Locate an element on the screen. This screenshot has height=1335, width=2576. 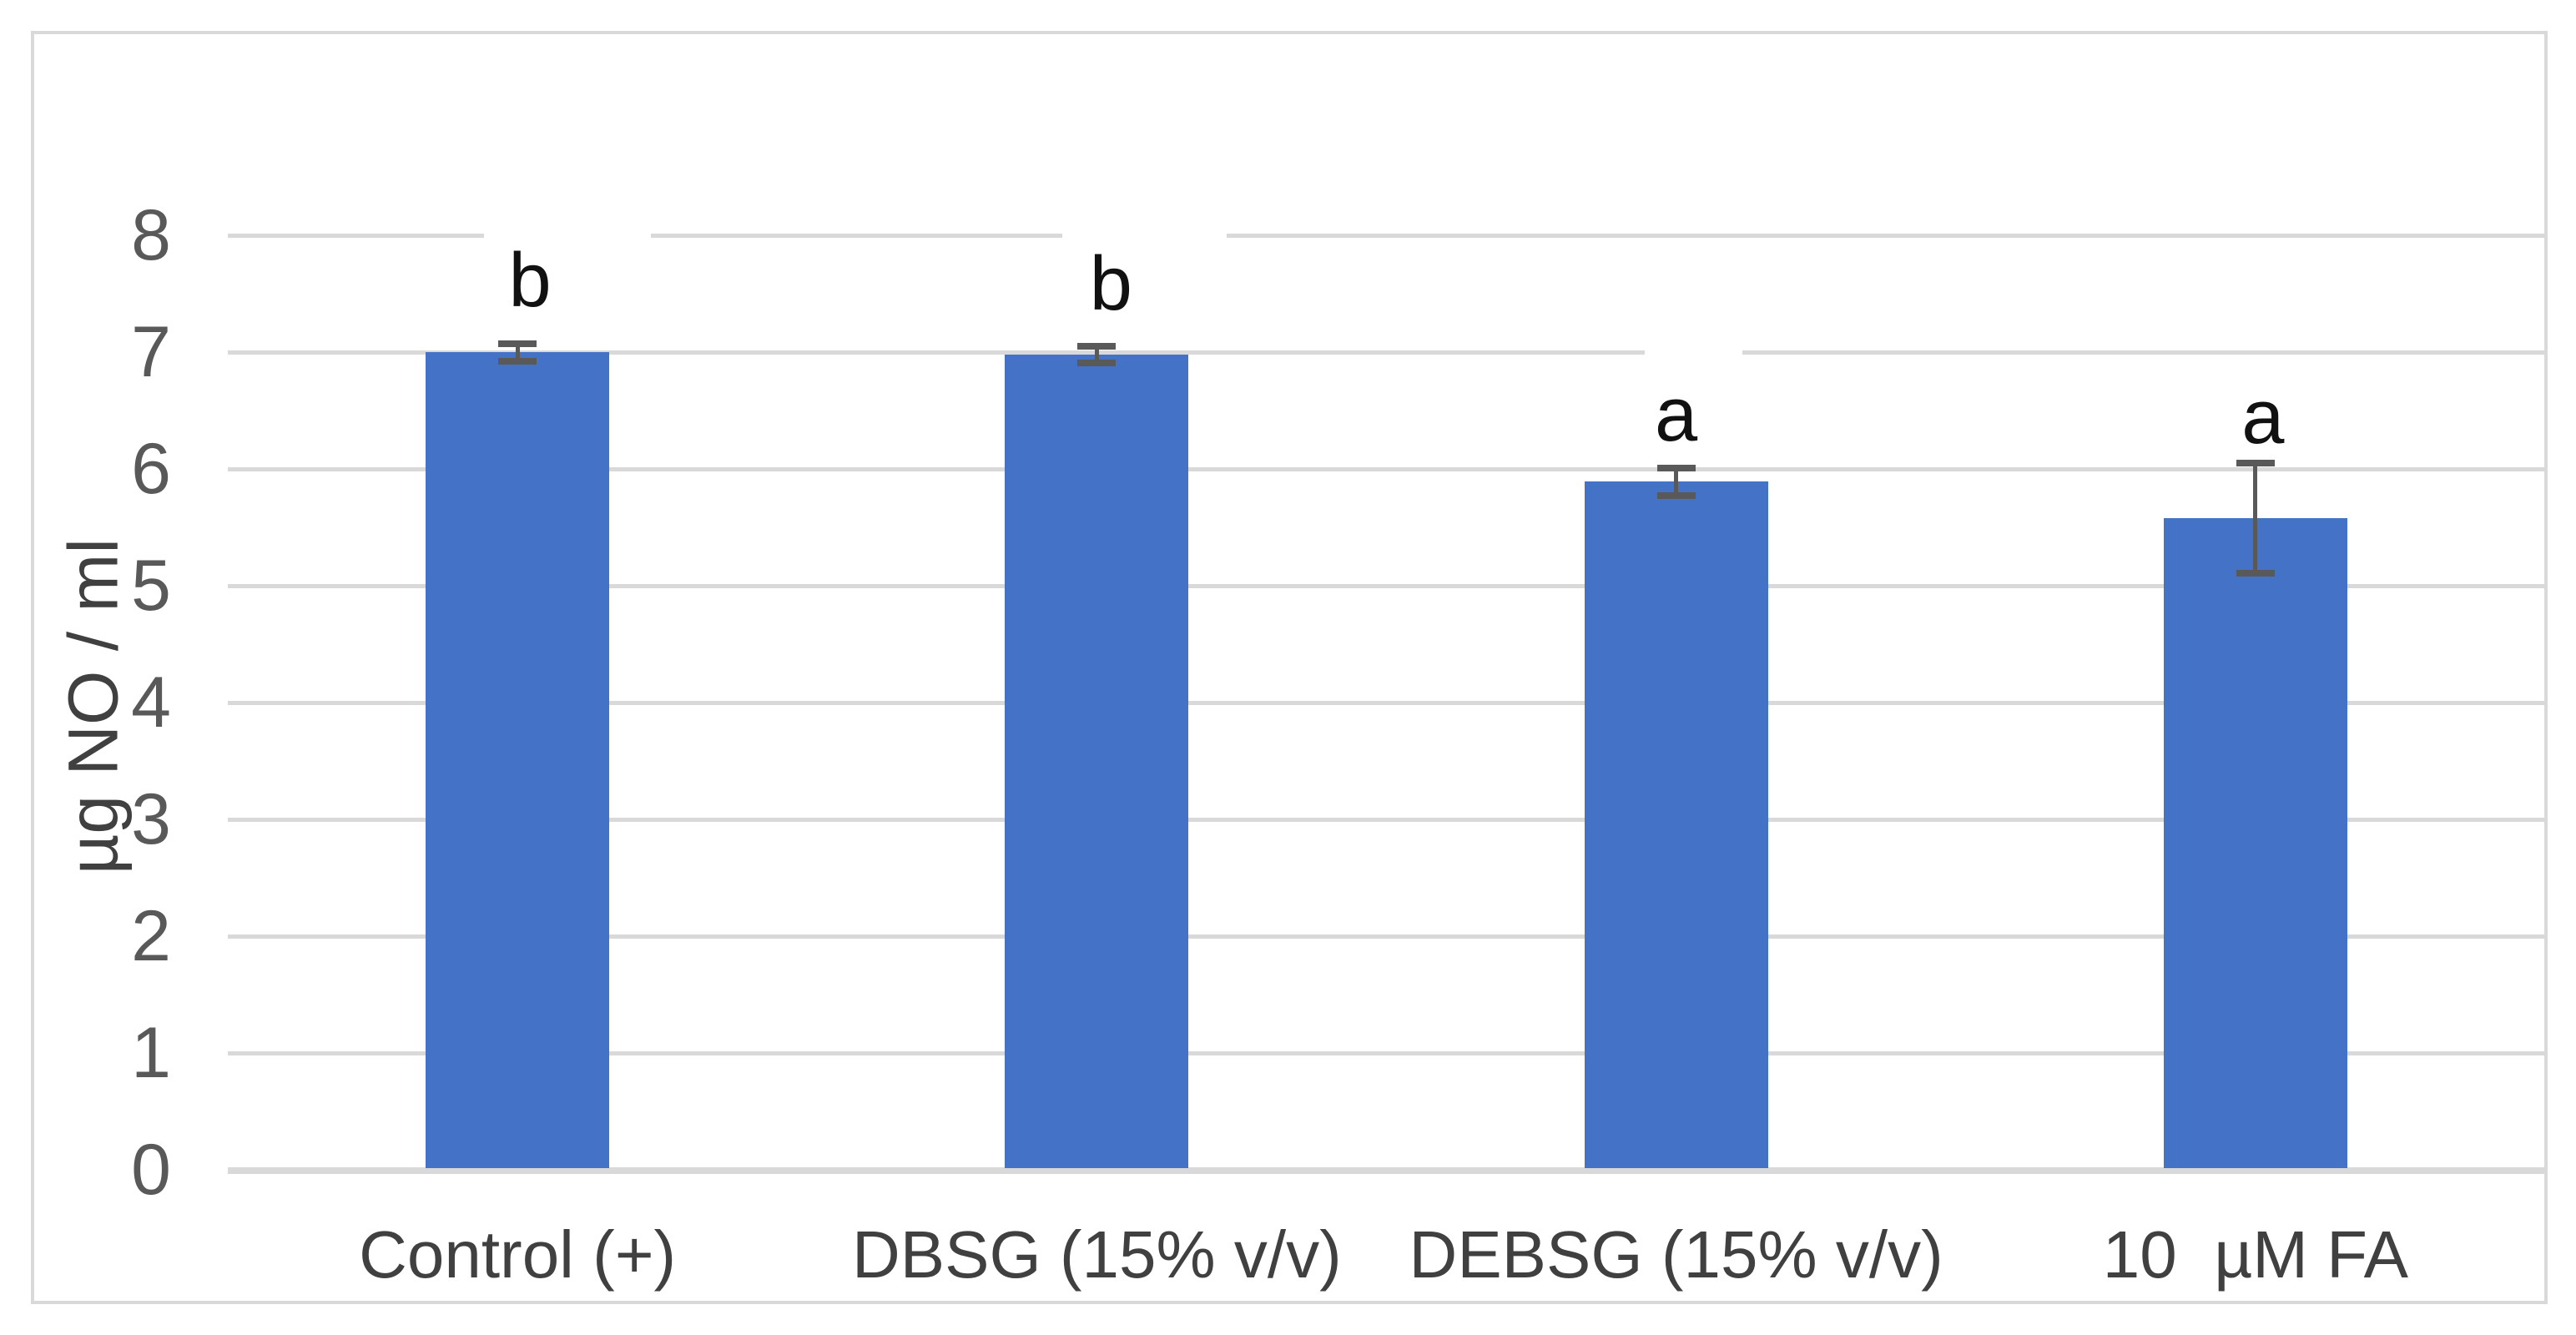
gridline-y5 is located at coordinates (1386, 586).